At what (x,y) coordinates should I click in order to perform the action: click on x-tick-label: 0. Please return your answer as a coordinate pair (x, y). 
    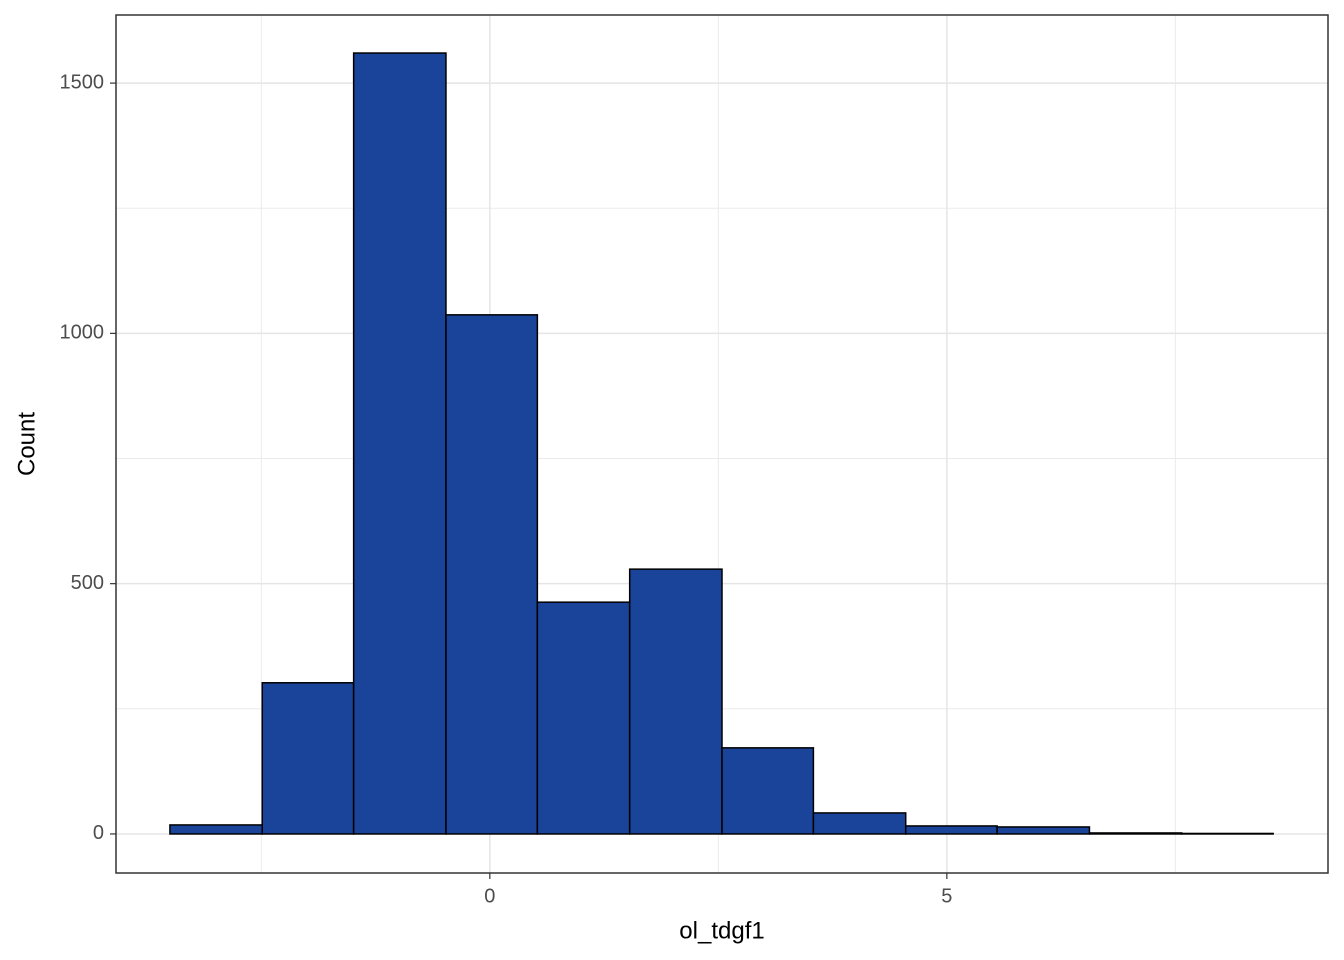
    Looking at the image, I should click on (489, 896).